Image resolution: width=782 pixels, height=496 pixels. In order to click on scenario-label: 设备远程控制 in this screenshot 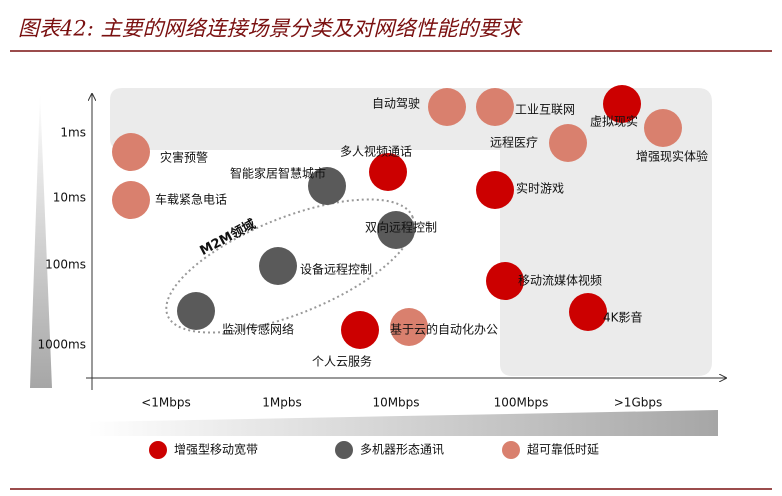, I will do `click(336, 269)`.